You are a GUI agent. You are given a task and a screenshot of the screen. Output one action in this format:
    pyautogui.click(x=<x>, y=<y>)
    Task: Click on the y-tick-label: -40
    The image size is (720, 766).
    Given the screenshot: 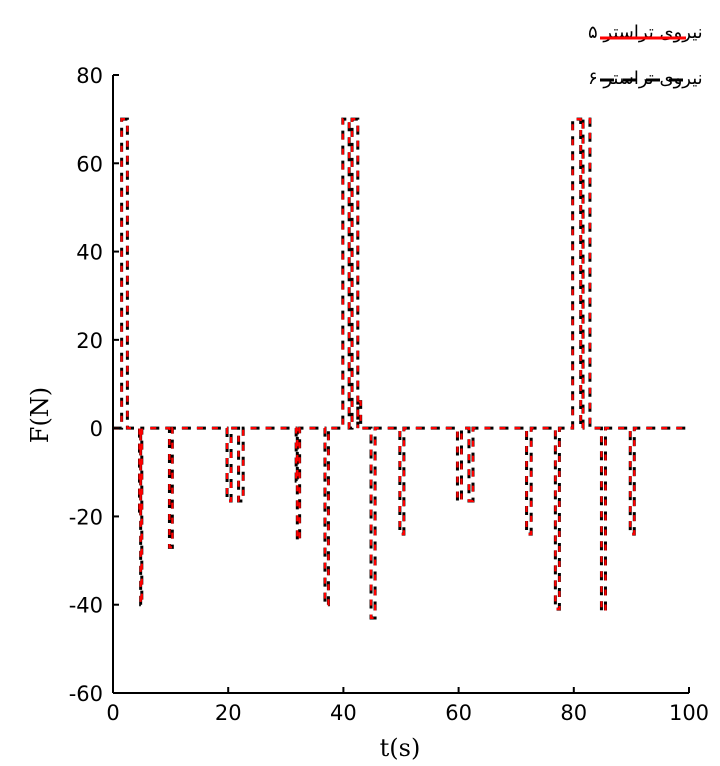 What is the action you would take?
    pyautogui.click(x=86, y=606)
    